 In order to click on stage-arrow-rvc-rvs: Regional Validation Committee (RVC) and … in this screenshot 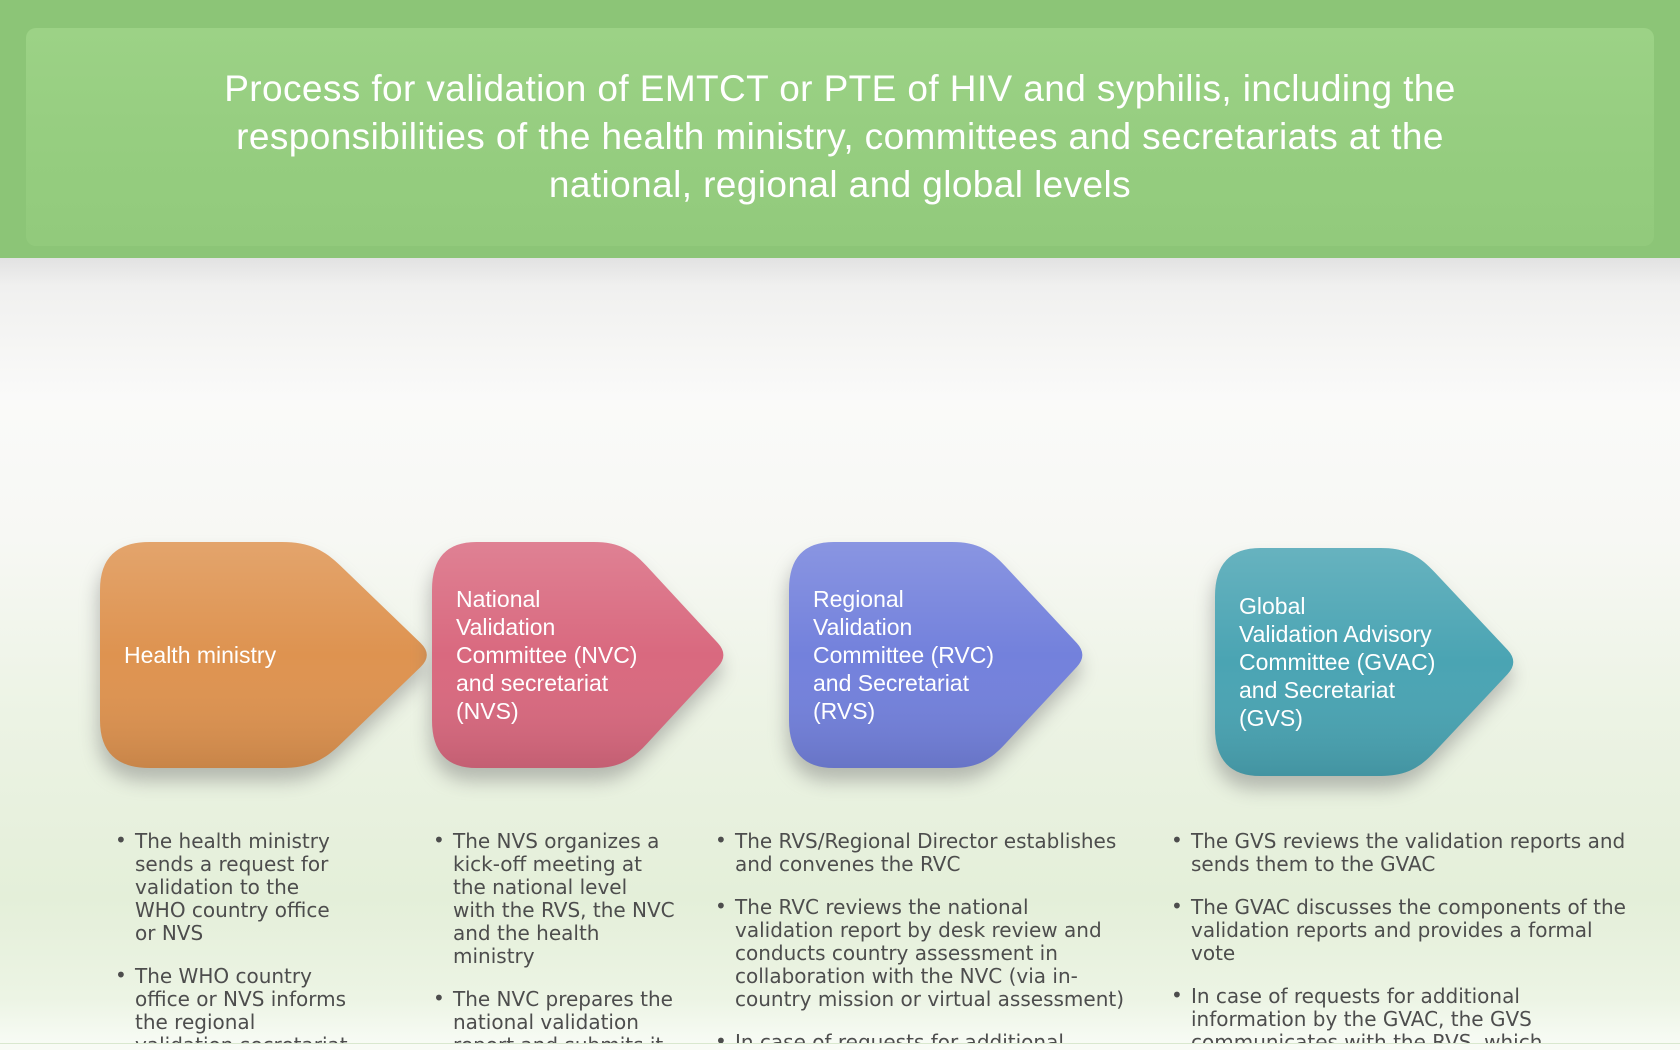, I will do `click(938, 655)`.